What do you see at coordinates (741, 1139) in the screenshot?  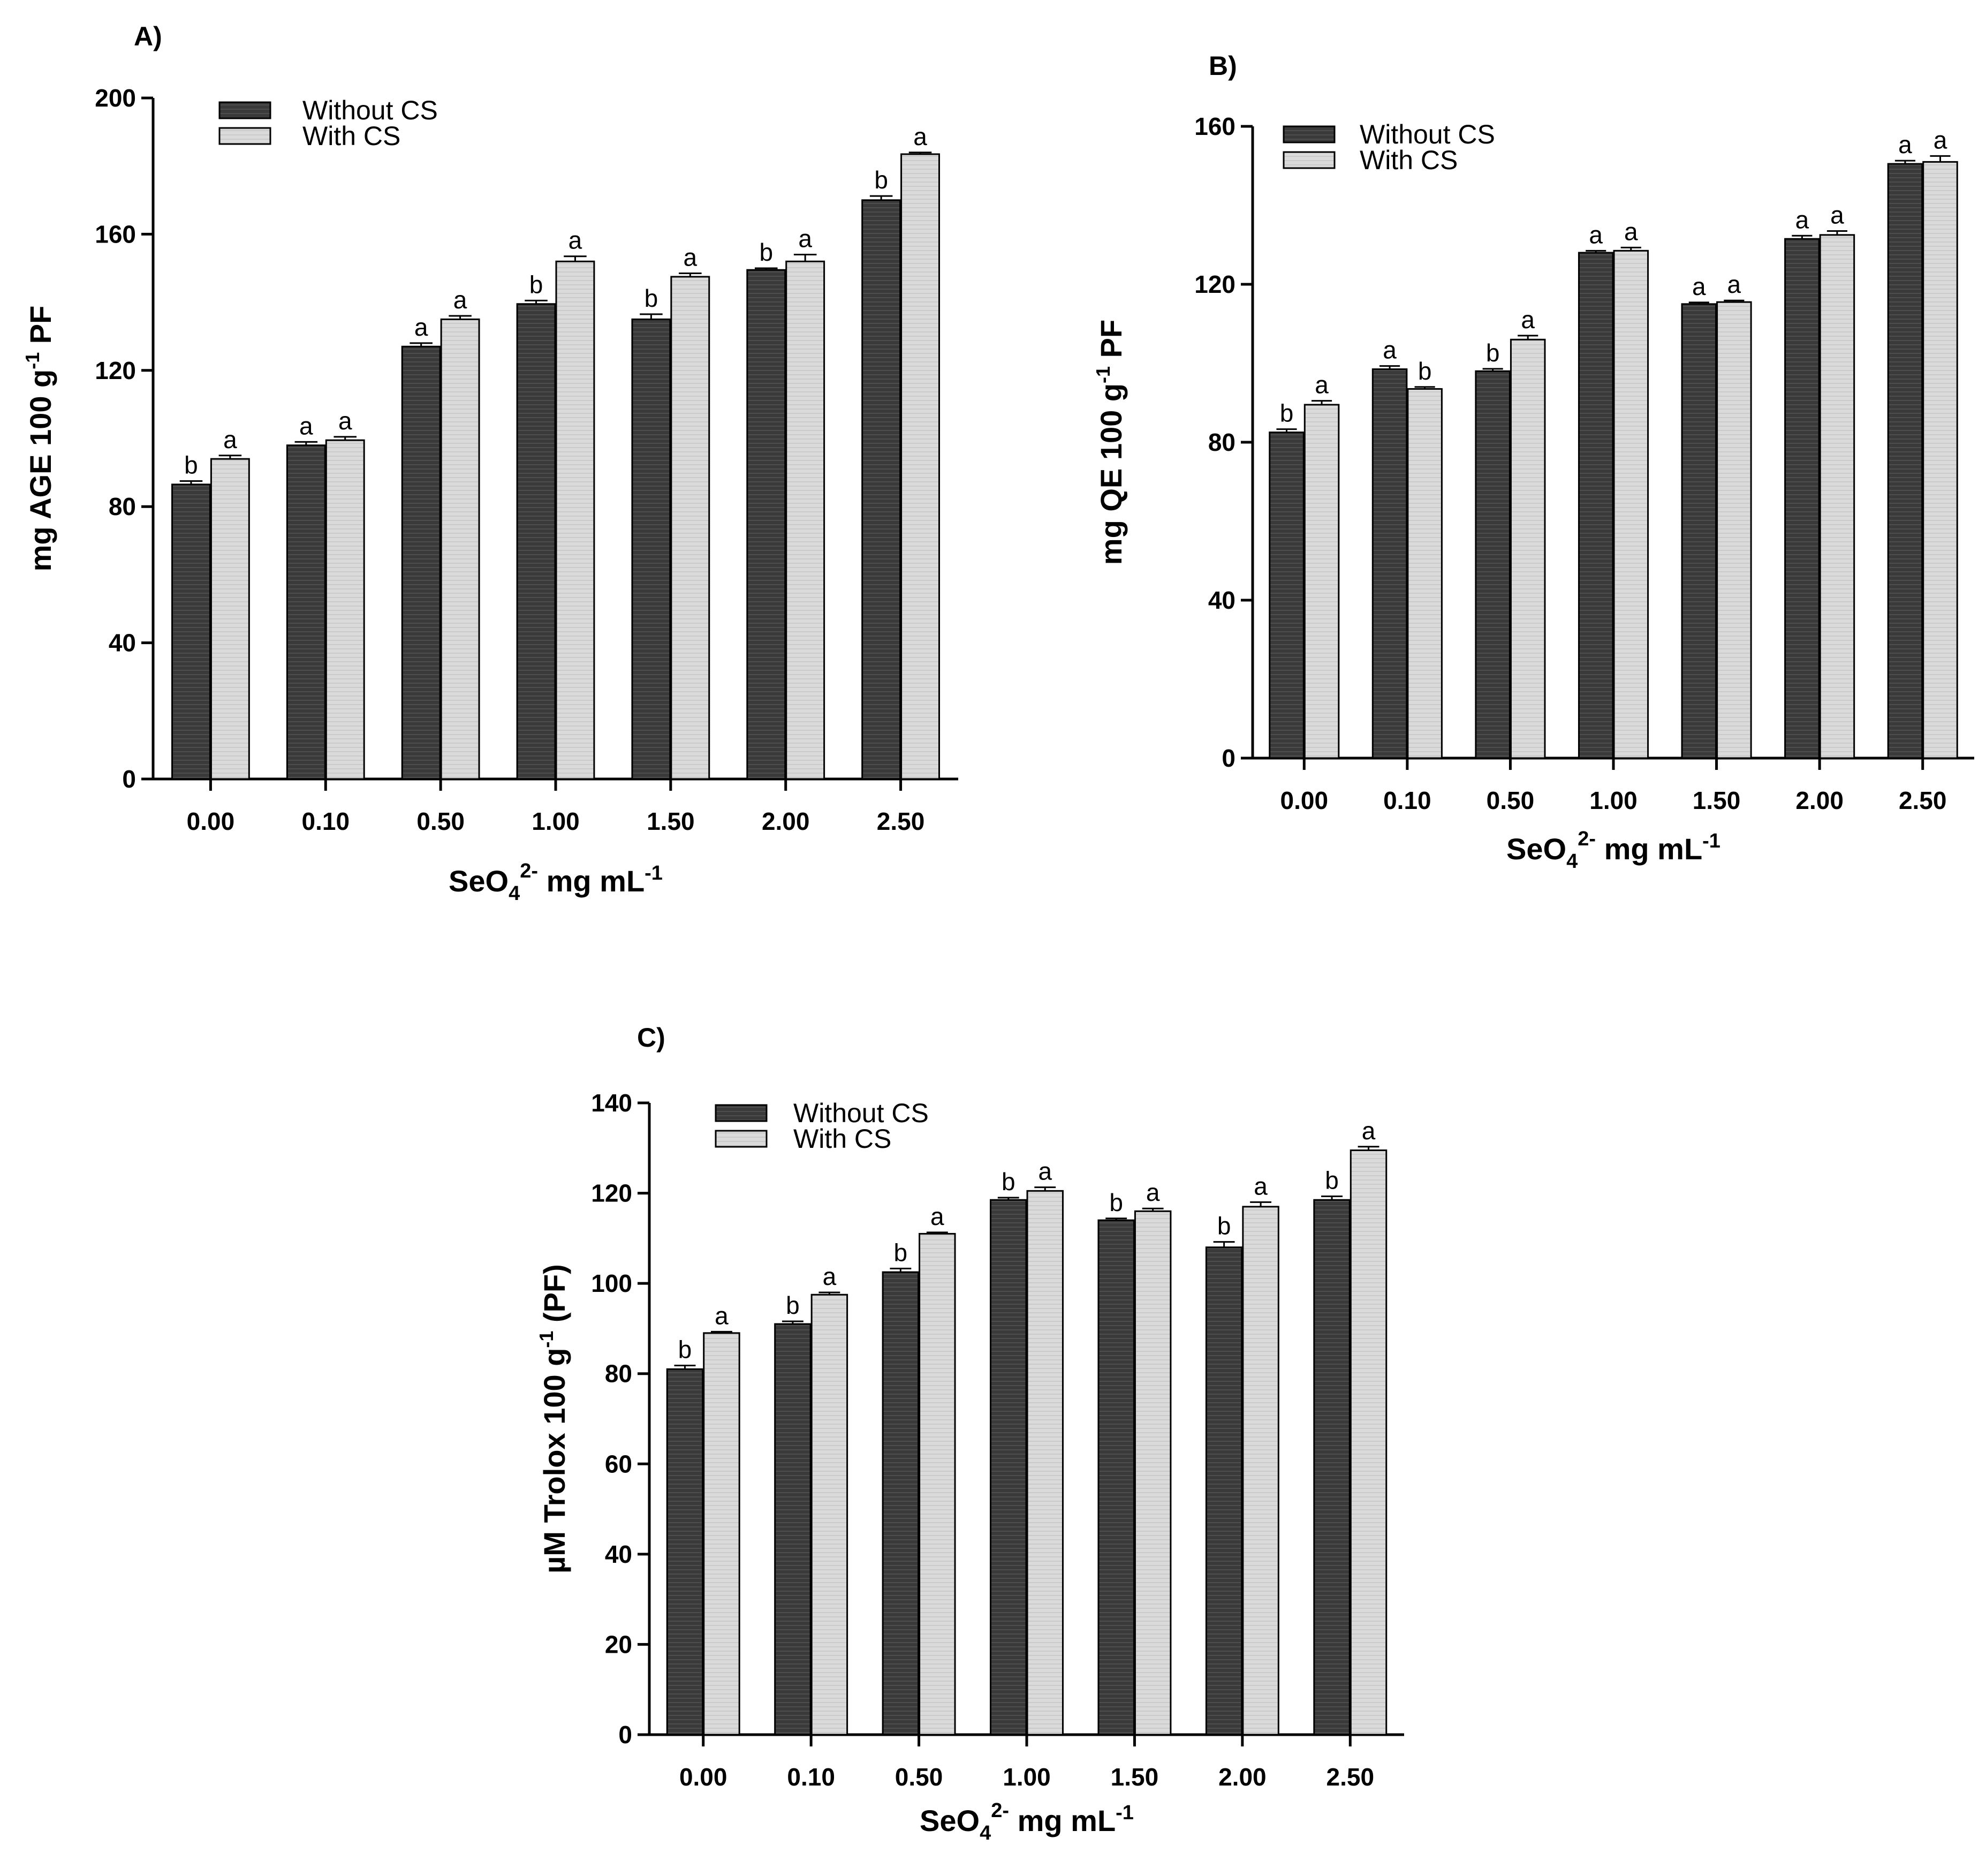 I see `legend-swatch-with-cs` at bounding box center [741, 1139].